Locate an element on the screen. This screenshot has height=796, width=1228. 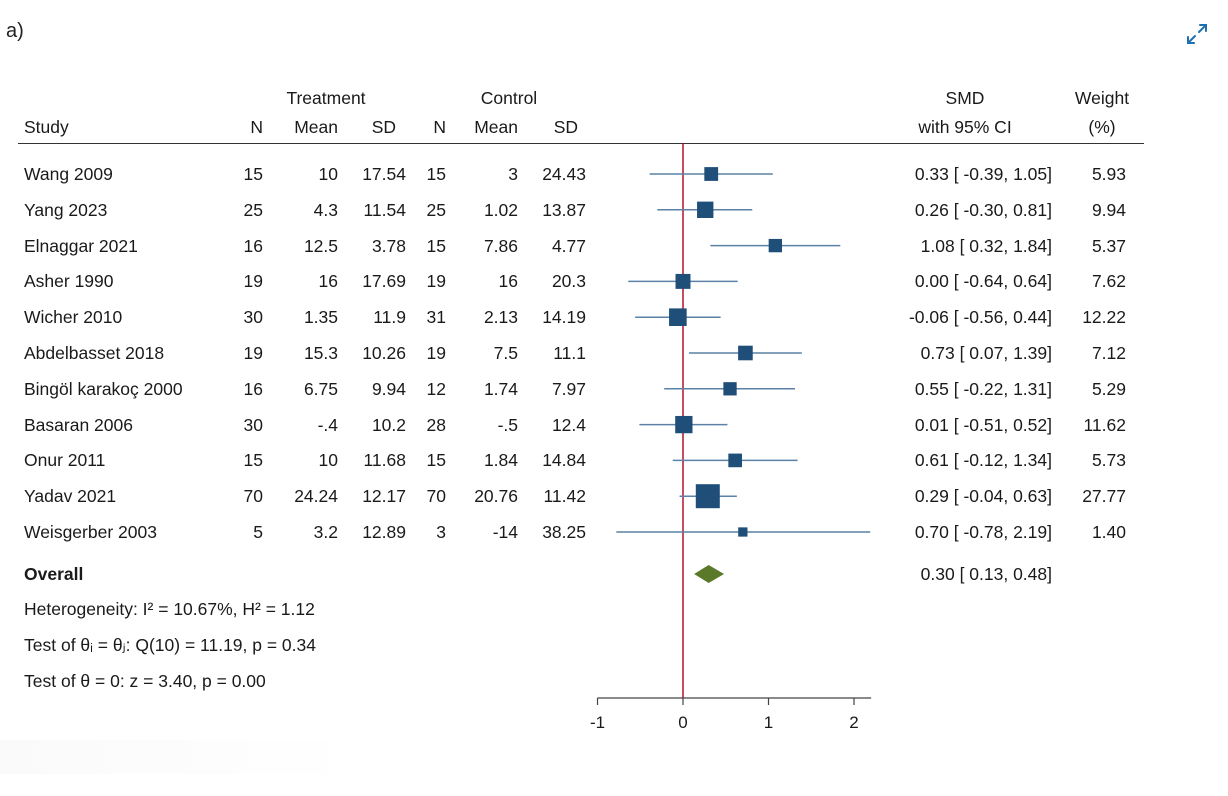
overall-label: Overall is located at coordinates (54, 574).